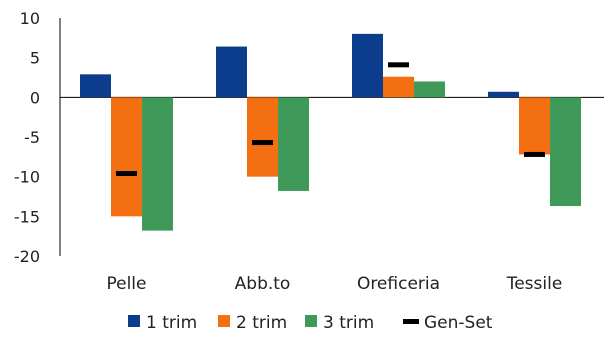 Image resolution: width=604 pixels, height=342 pixels. Describe the element at coordinates (27, 216) in the screenshot. I see `y-tick-label: -15` at that location.